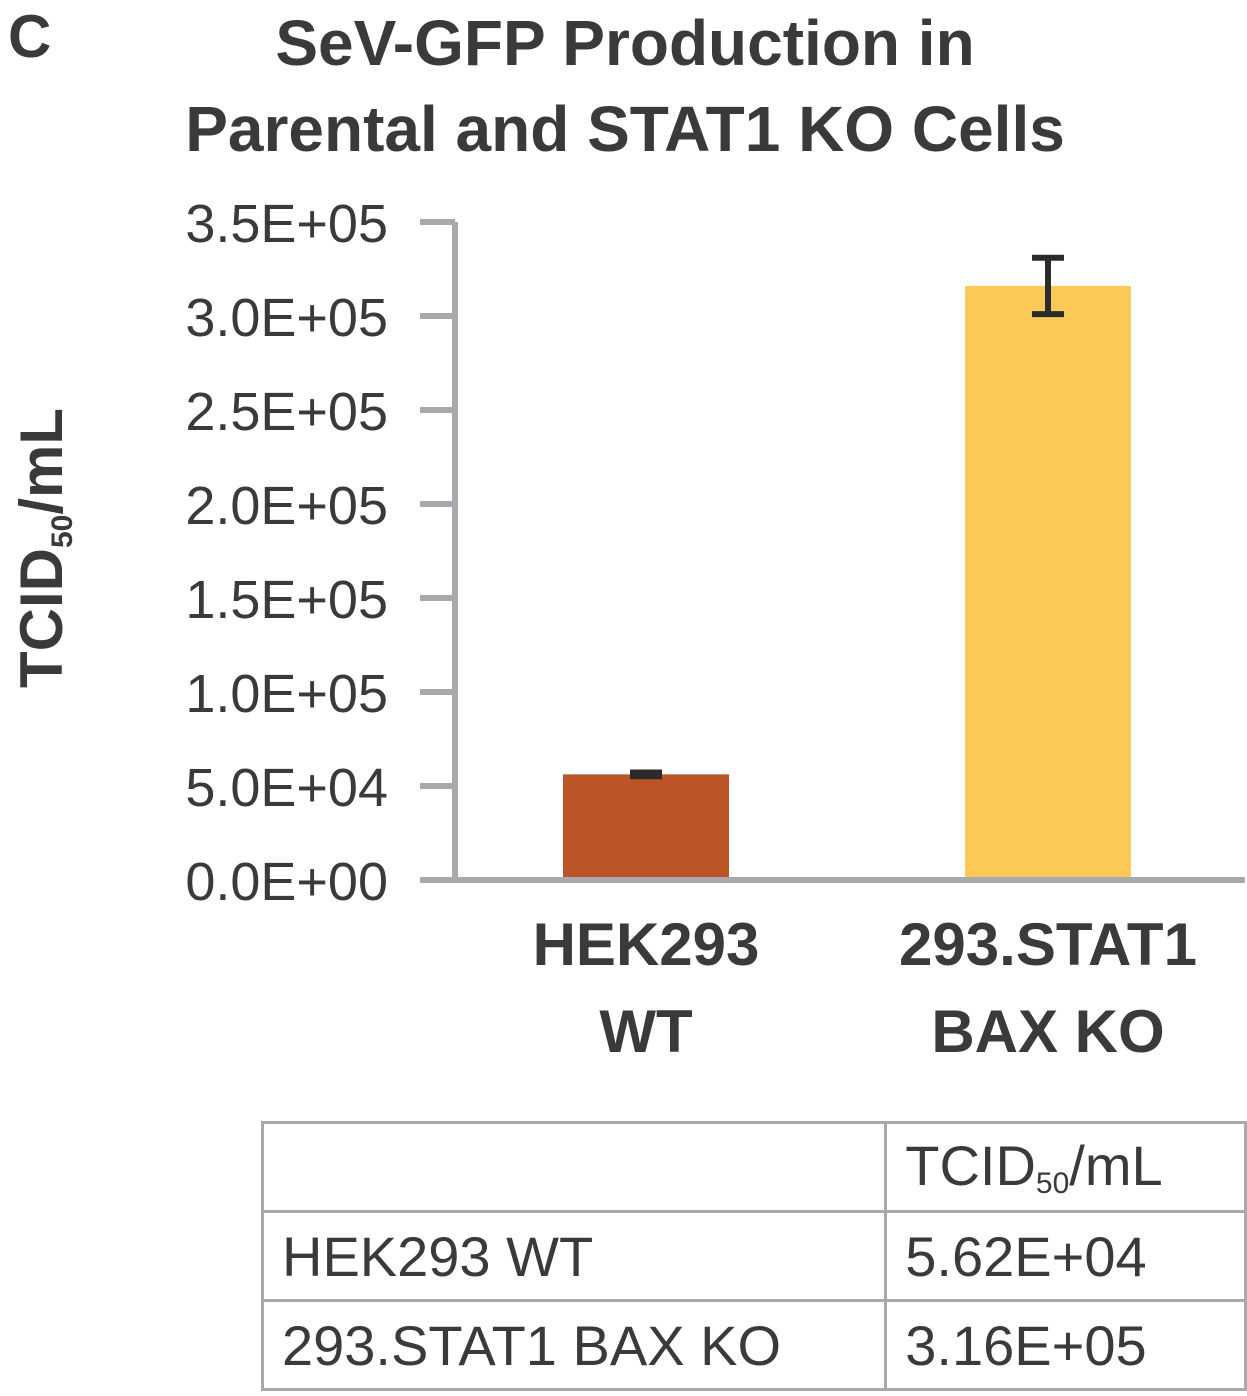  I want to click on y-axis-label-main: TCID, so click(41, 618).